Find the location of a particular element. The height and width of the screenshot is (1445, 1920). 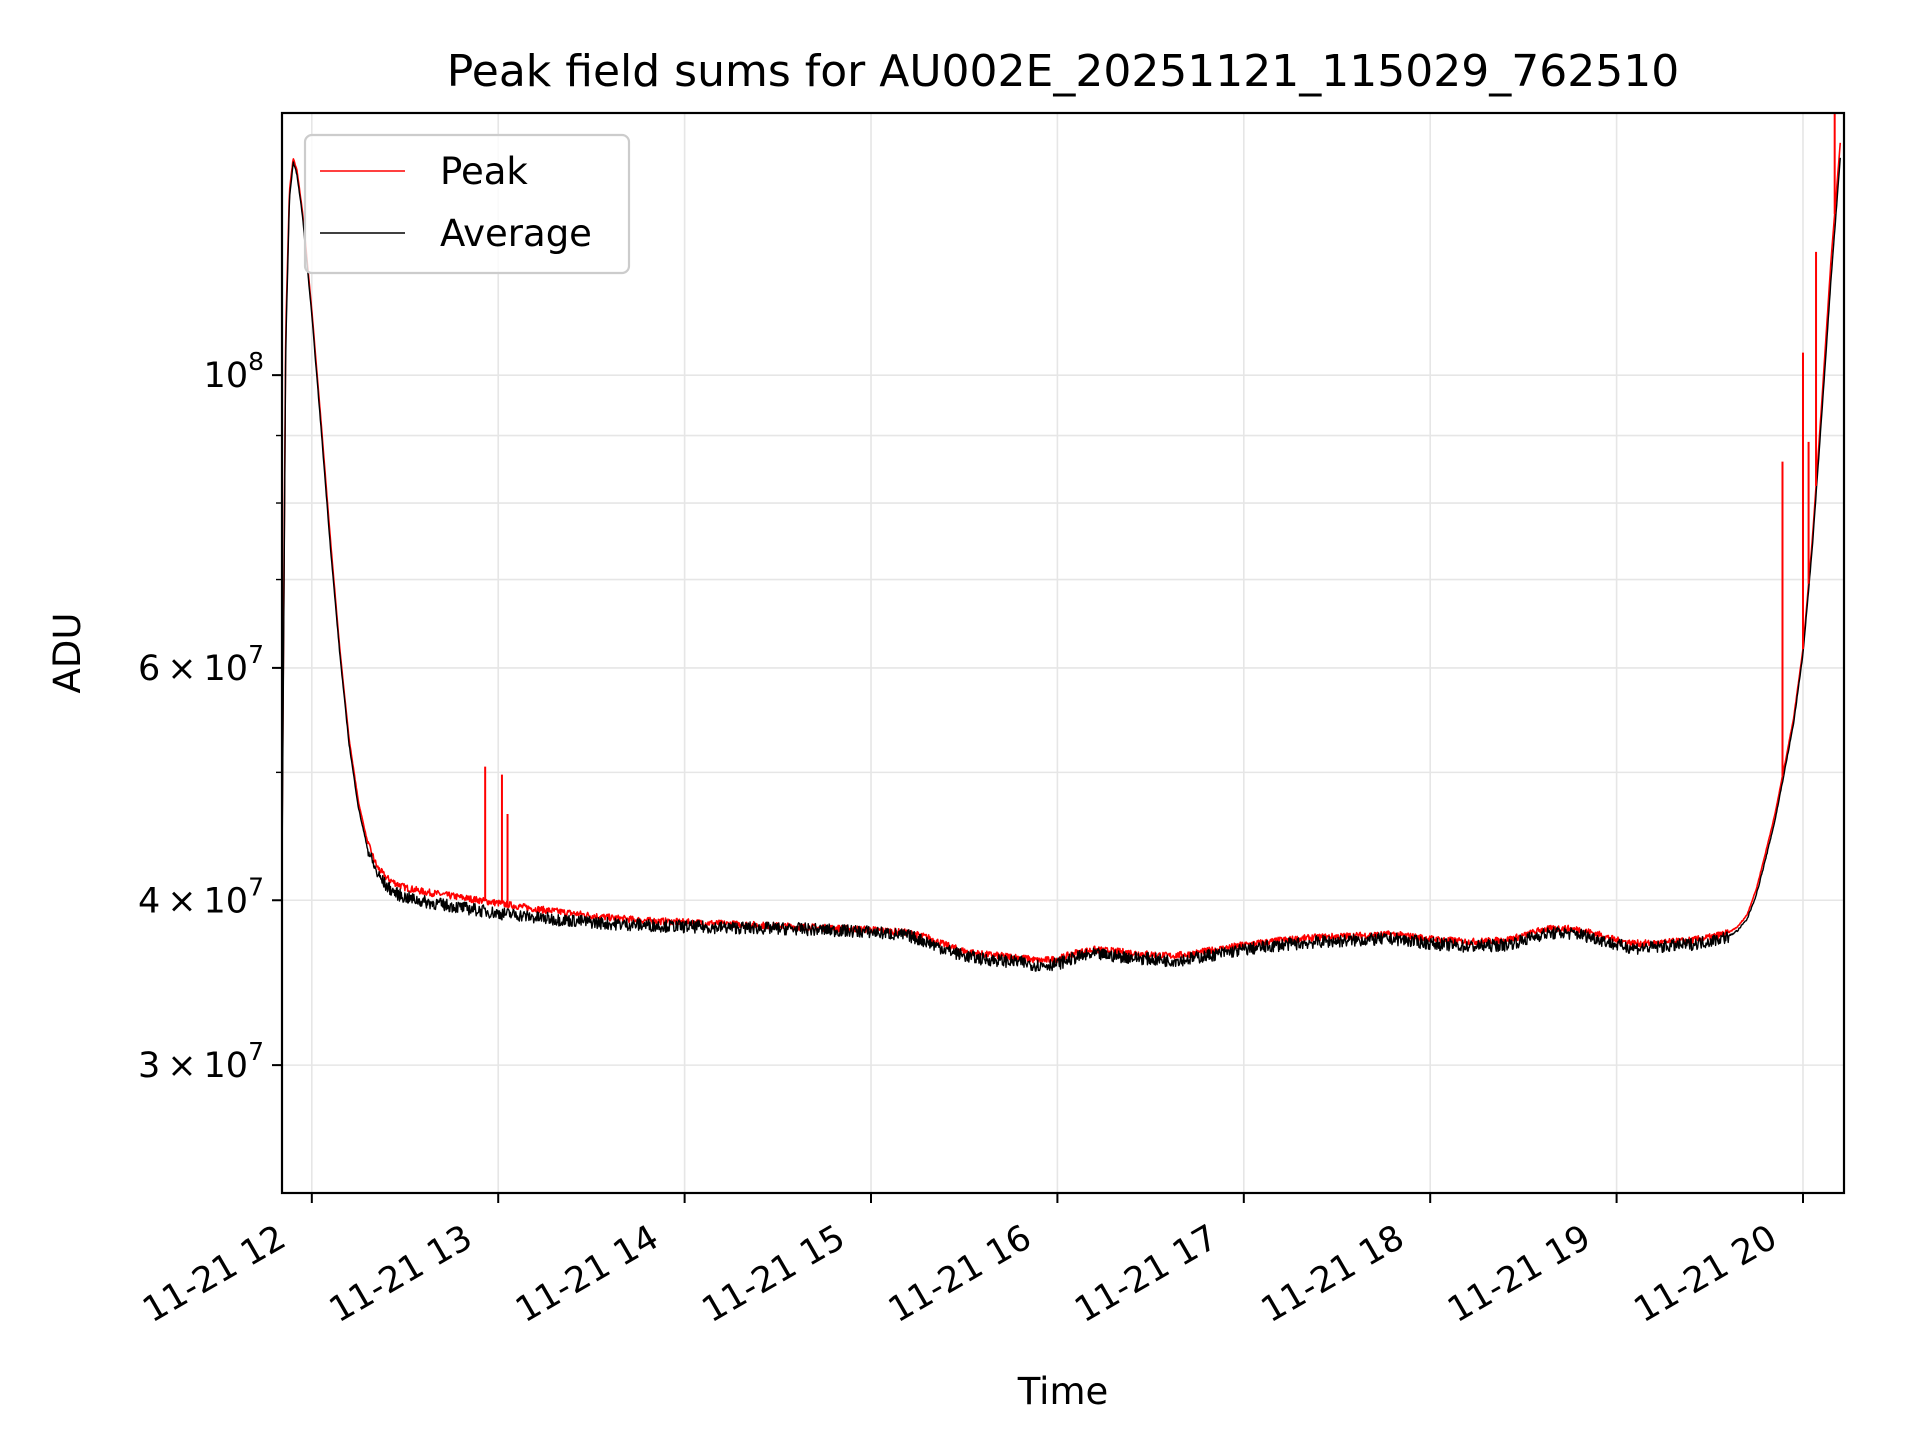

legend: Peak Average is located at coordinates (467, 204).